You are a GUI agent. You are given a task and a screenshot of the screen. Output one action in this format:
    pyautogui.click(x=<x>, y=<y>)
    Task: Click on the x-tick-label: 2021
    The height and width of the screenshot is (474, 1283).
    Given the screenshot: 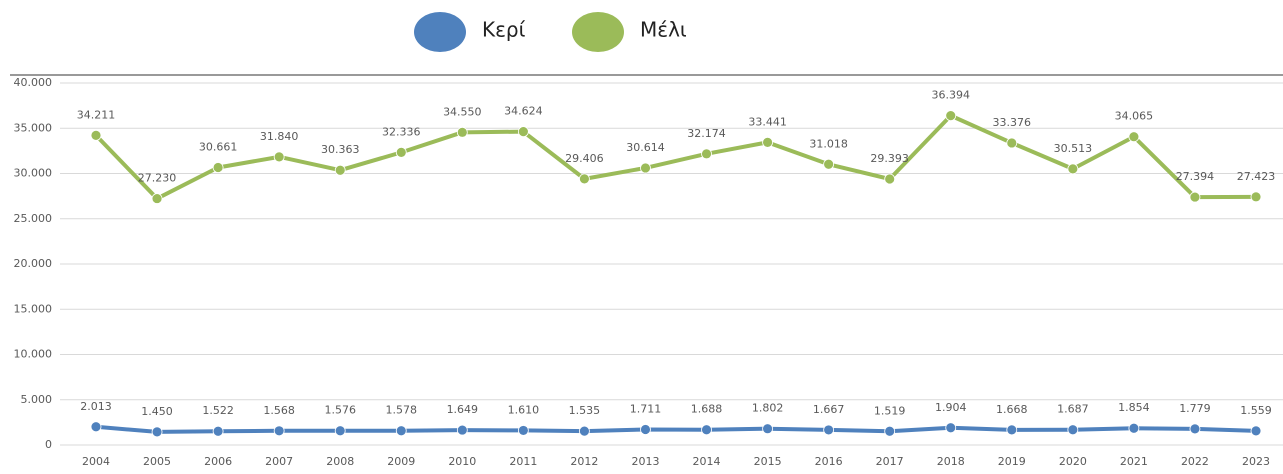 What is the action you would take?
    pyautogui.click(x=1134, y=461)
    